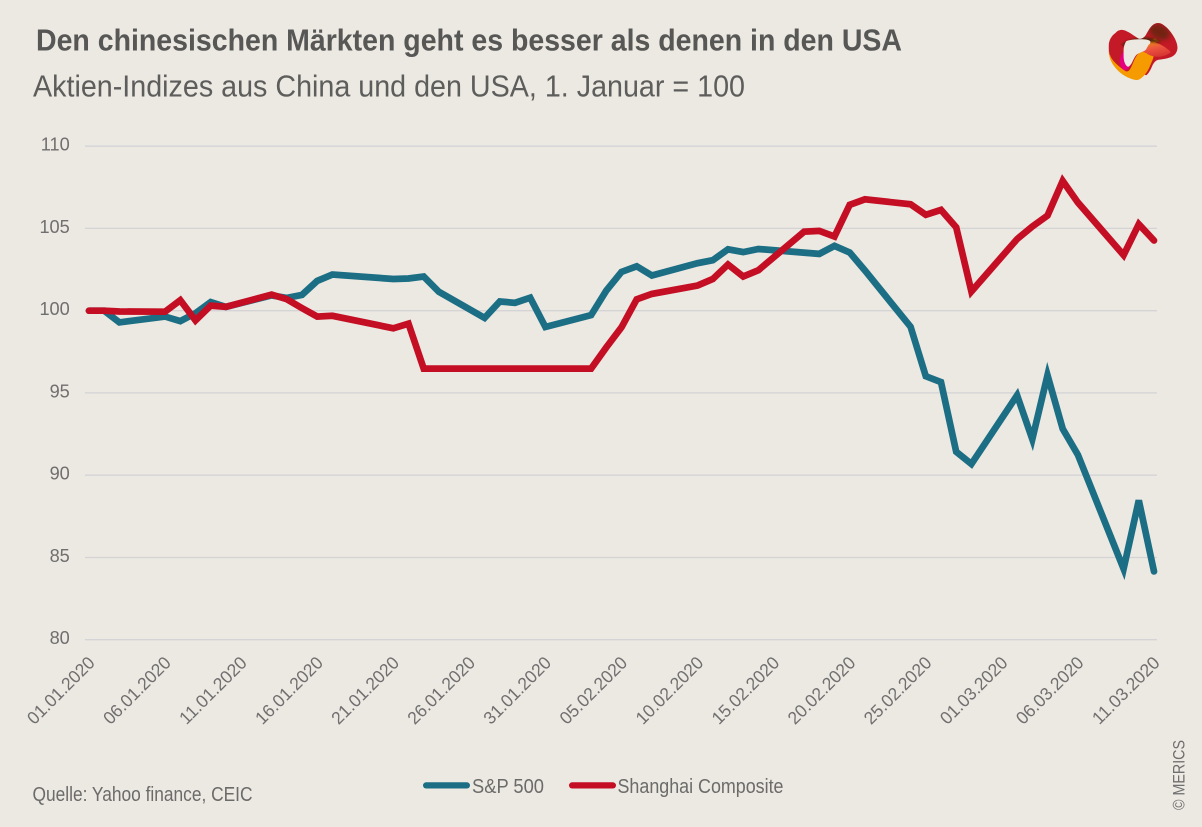 The height and width of the screenshot is (827, 1202). What do you see at coordinates (60, 556) in the screenshot?
I see `svg-text: 85` at bounding box center [60, 556].